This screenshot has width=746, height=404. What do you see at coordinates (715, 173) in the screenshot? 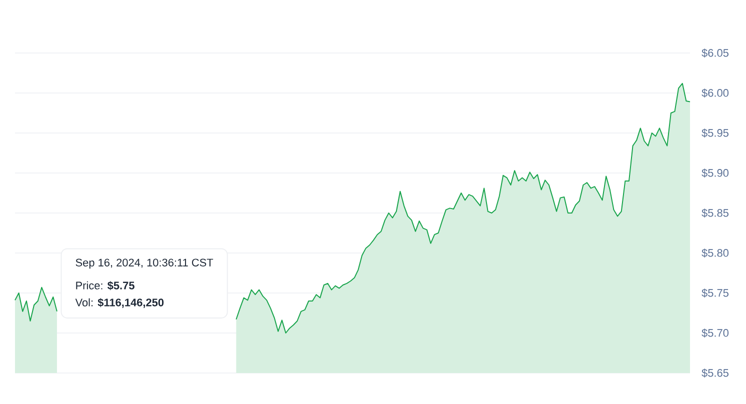
I see `y-tick-label: $5.90` at bounding box center [715, 173].